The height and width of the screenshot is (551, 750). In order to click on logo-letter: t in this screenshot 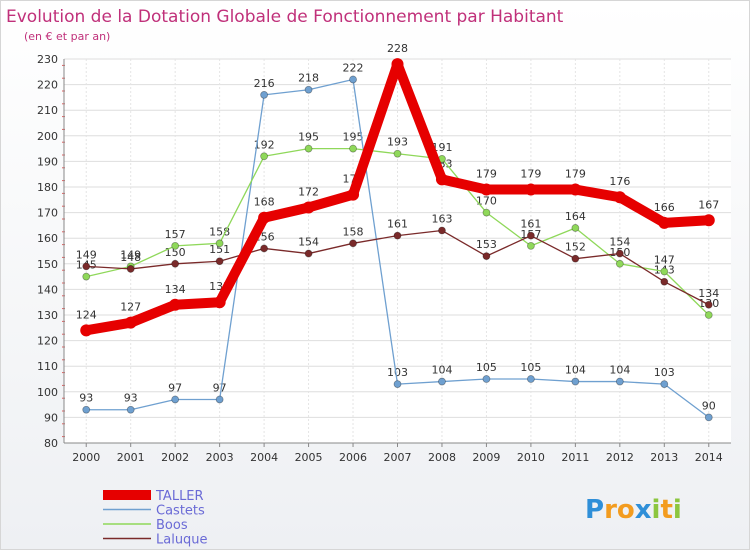, I will do `click(666, 510)`.